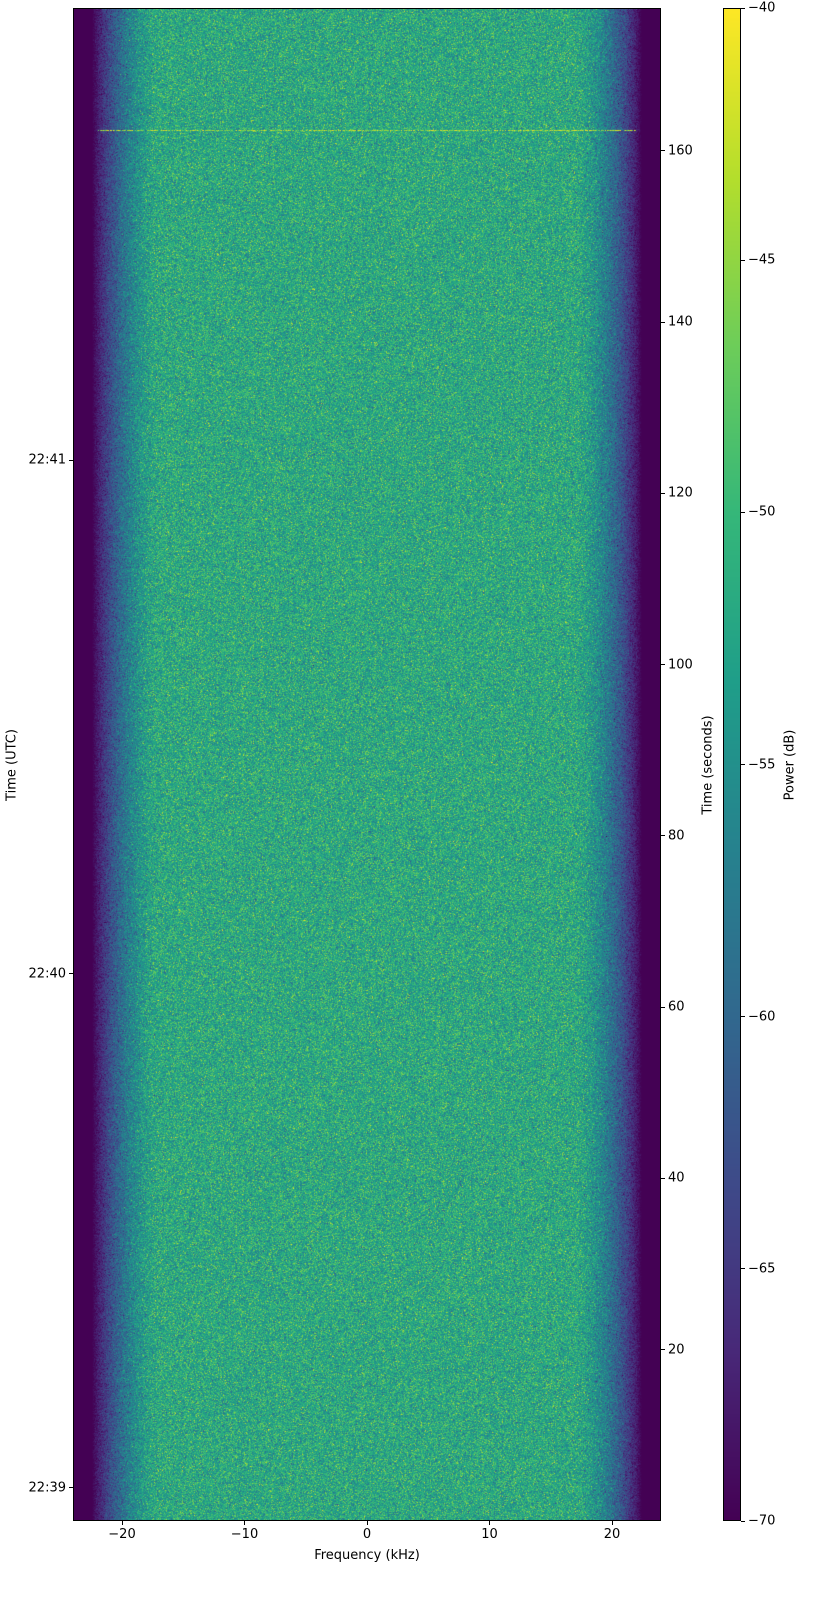 Image resolution: width=832 pixels, height=1603 pixels. Describe the element at coordinates (680, 150) in the screenshot. I see `y-right-tick-label: 160` at that location.